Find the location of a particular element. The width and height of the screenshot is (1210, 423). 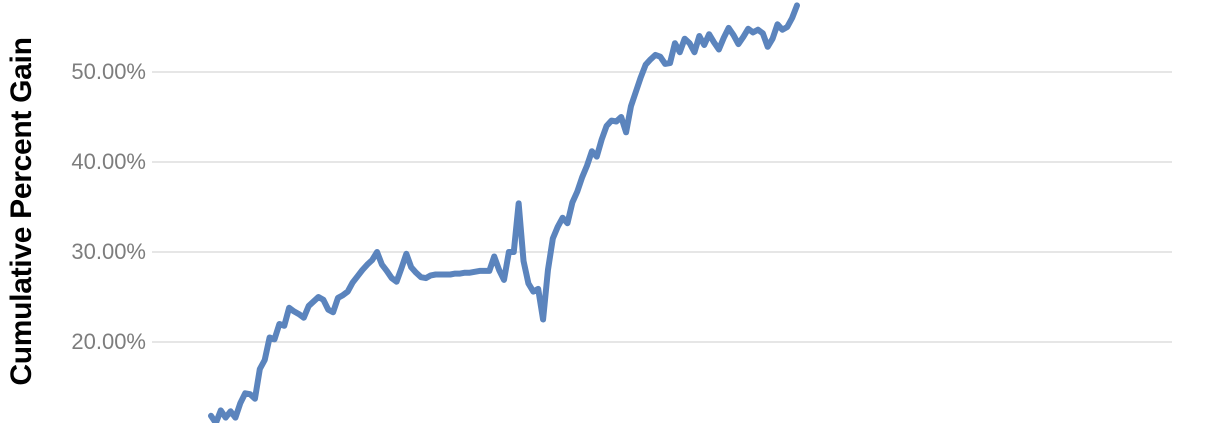

y-tick-label-50: 50.00% is located at coordinates (108, 71).